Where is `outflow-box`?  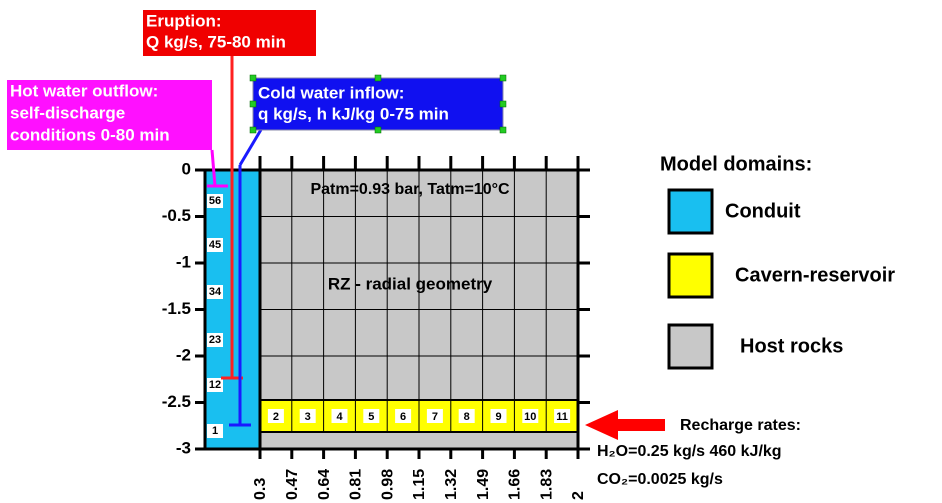
outflow-box is located at coordinates (109, 115).